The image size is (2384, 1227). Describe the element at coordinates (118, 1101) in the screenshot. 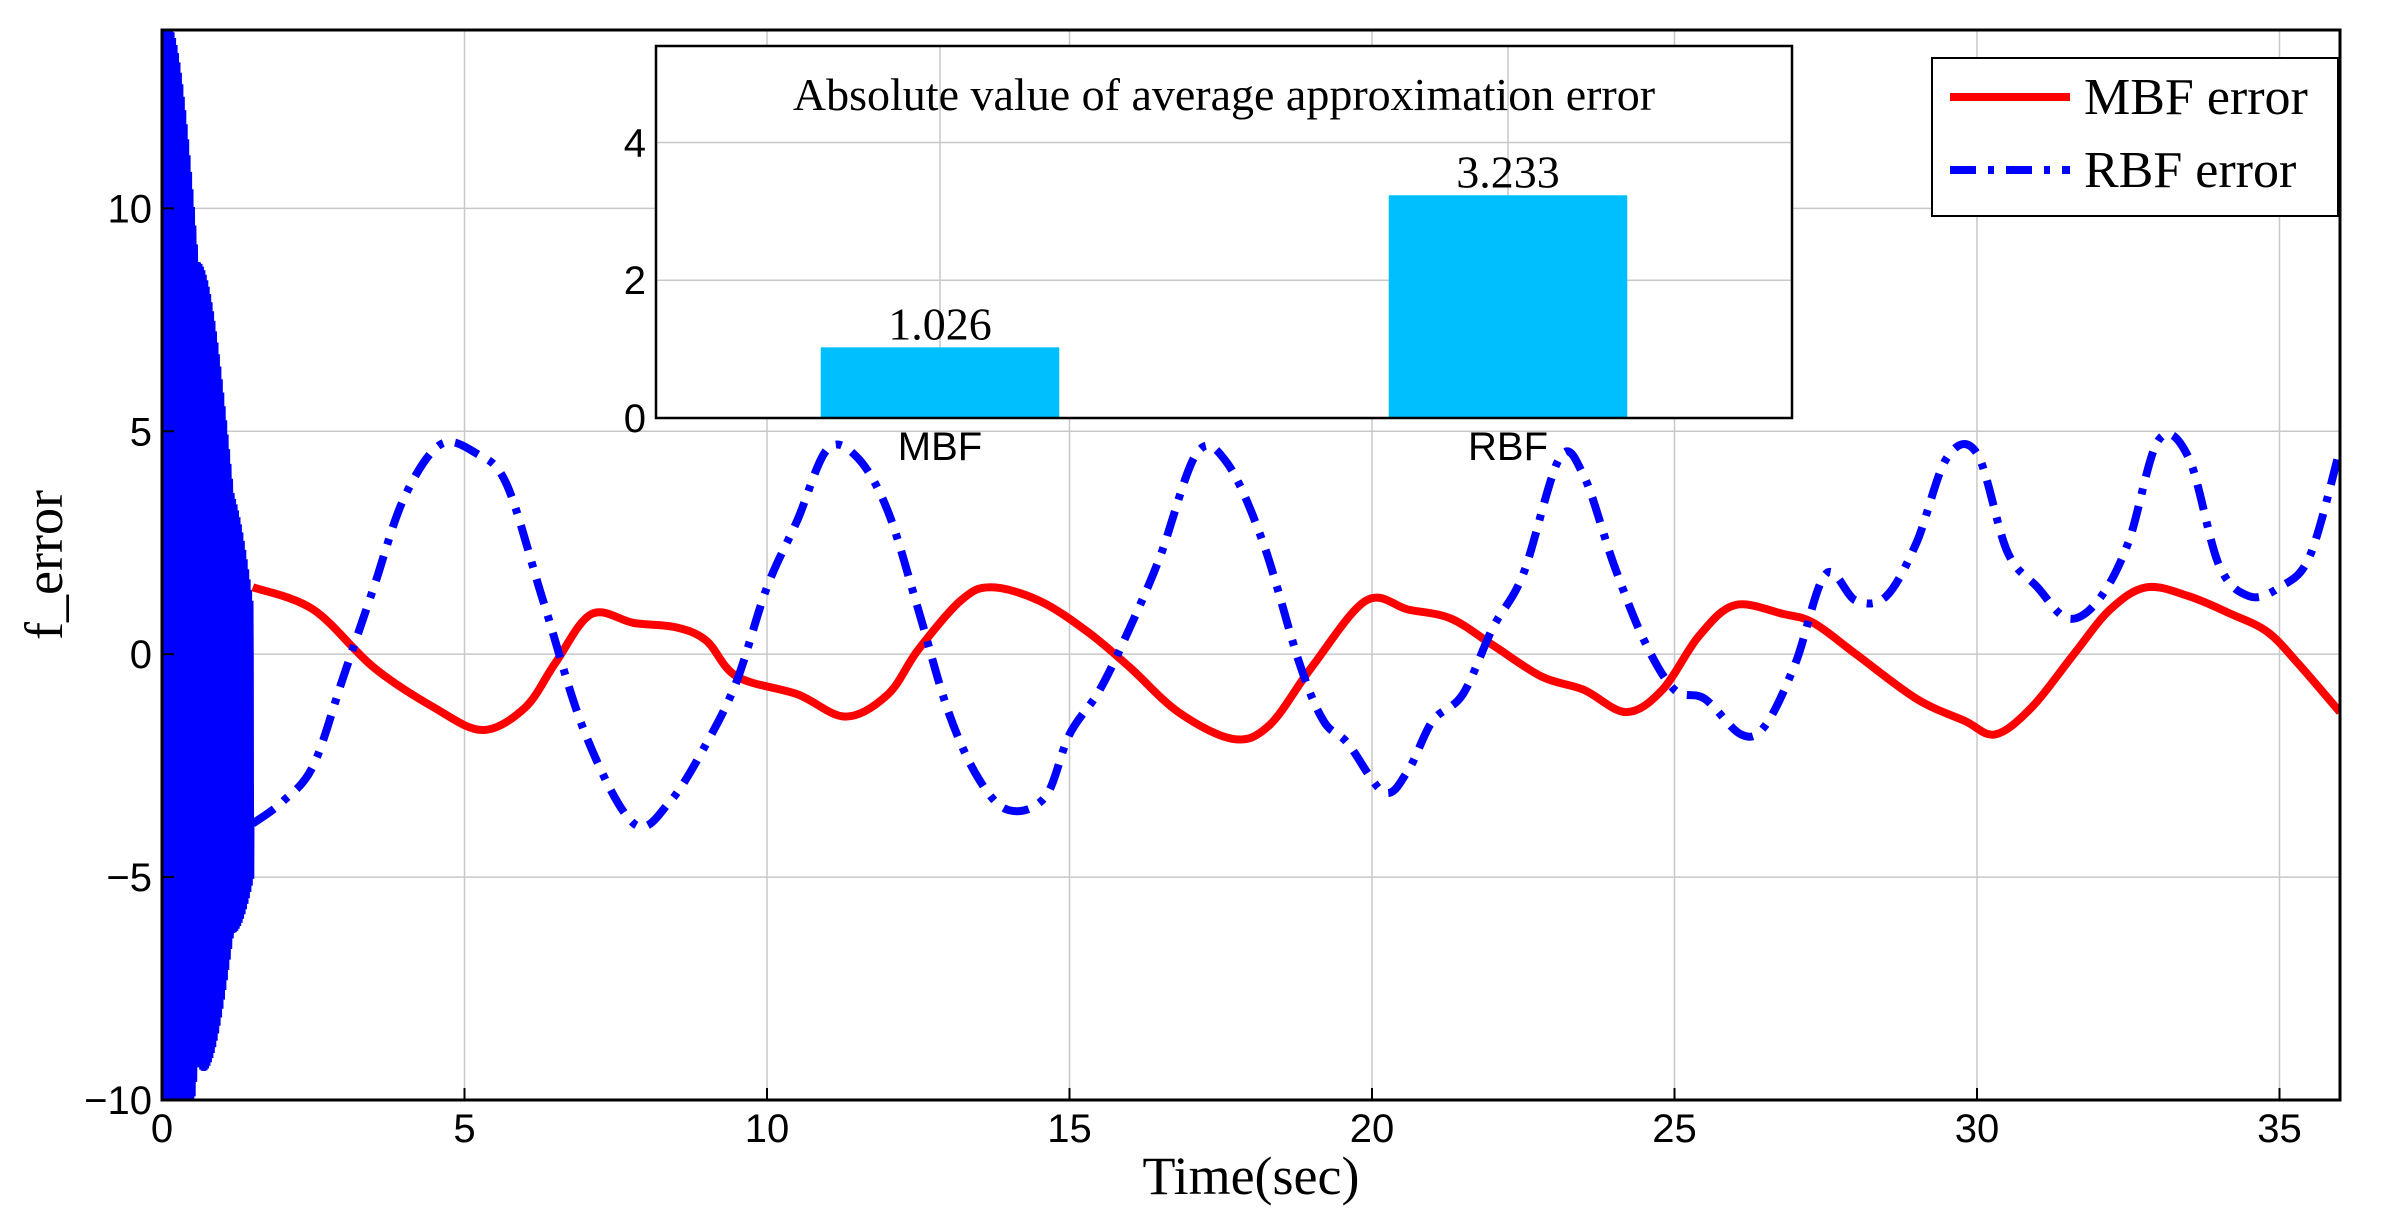

I see `y-tick-label: −10` at that location.